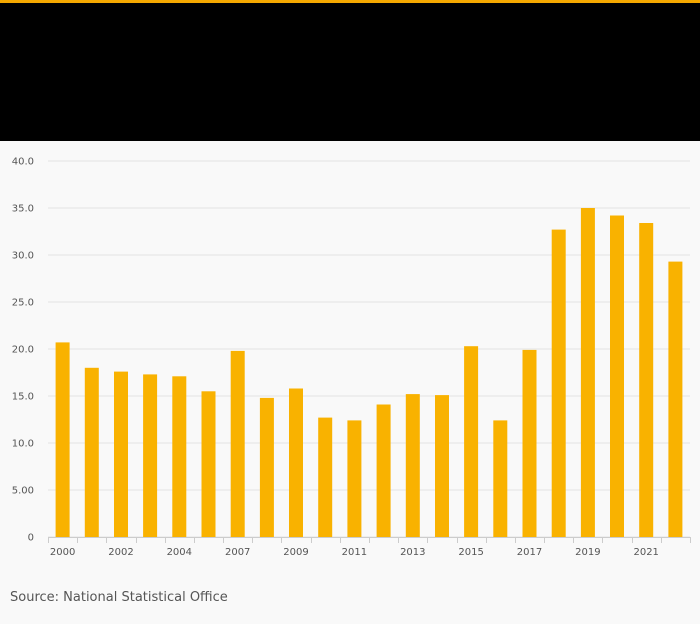  What do you see at coordinates (208, 464) in the screenshot?
I see `bar-2005` at bounding box center [208, 464].